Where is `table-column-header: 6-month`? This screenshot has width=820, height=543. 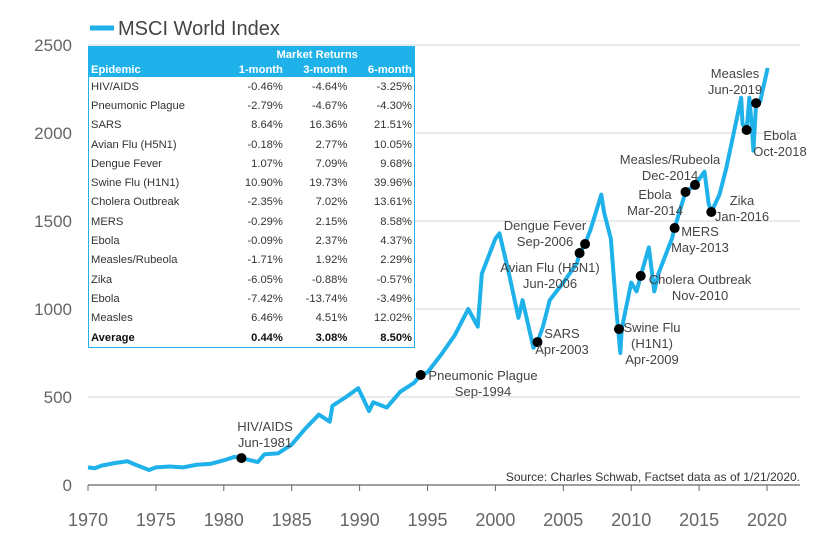
table-column-header: 6-month is located at coordinates (389, 69).